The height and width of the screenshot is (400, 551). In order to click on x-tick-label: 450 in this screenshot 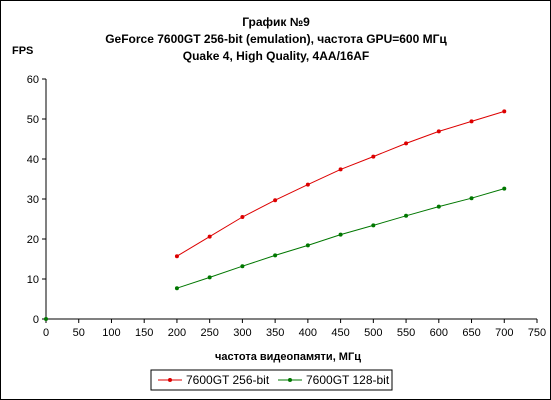, I will do `click(340, 333)`.